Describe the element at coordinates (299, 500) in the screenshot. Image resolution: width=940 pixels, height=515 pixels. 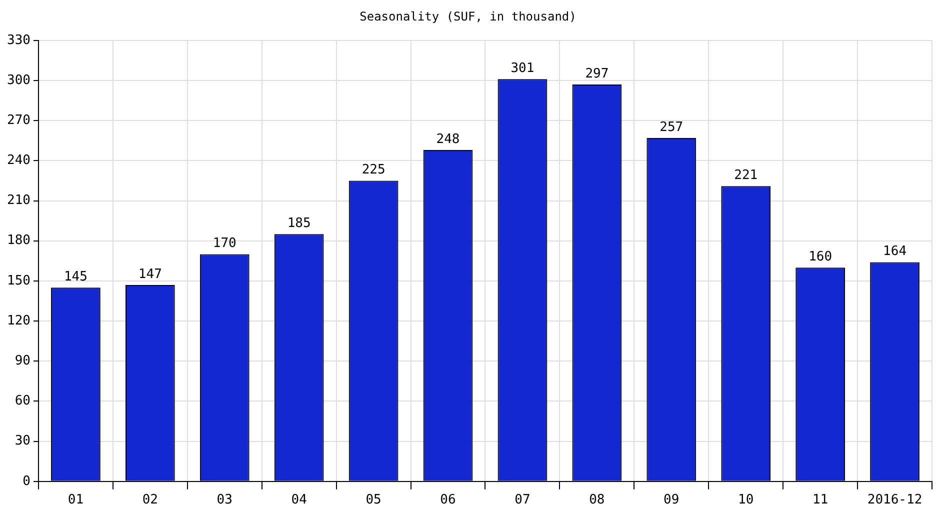
I see `x-tick-label: 04` at that location.